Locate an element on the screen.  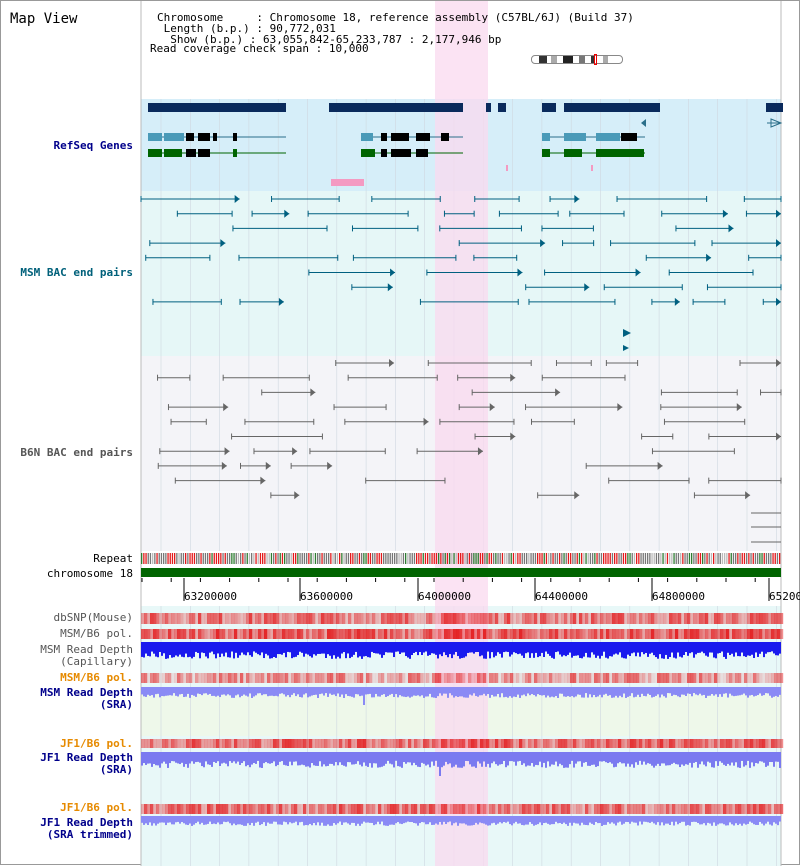
track-label-dbsnp: dbSNP(Mouse) is located at coordinates (93, 617).